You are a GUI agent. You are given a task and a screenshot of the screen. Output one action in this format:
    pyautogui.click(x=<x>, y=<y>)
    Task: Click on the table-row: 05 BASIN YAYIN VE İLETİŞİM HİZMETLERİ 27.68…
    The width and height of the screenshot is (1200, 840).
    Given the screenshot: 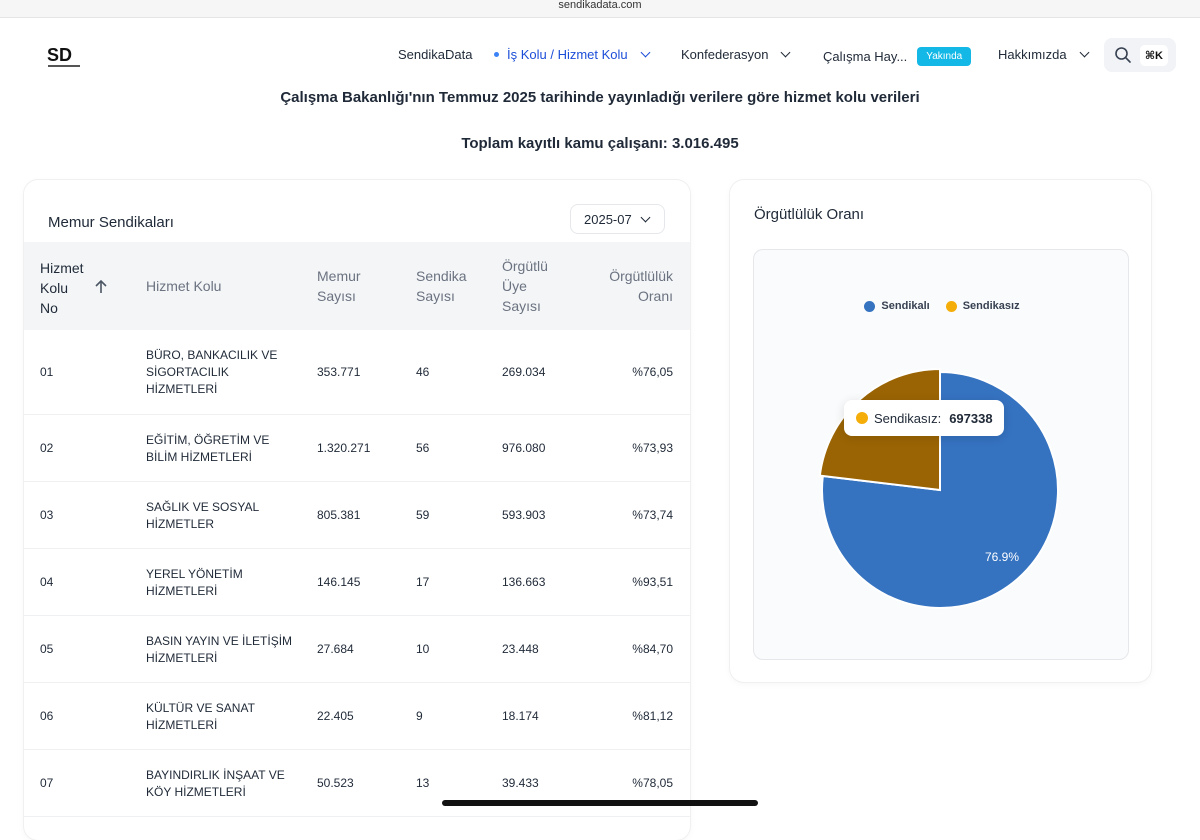 What is the action you would take?
    pyautogui.click(x=357, y=649)
    